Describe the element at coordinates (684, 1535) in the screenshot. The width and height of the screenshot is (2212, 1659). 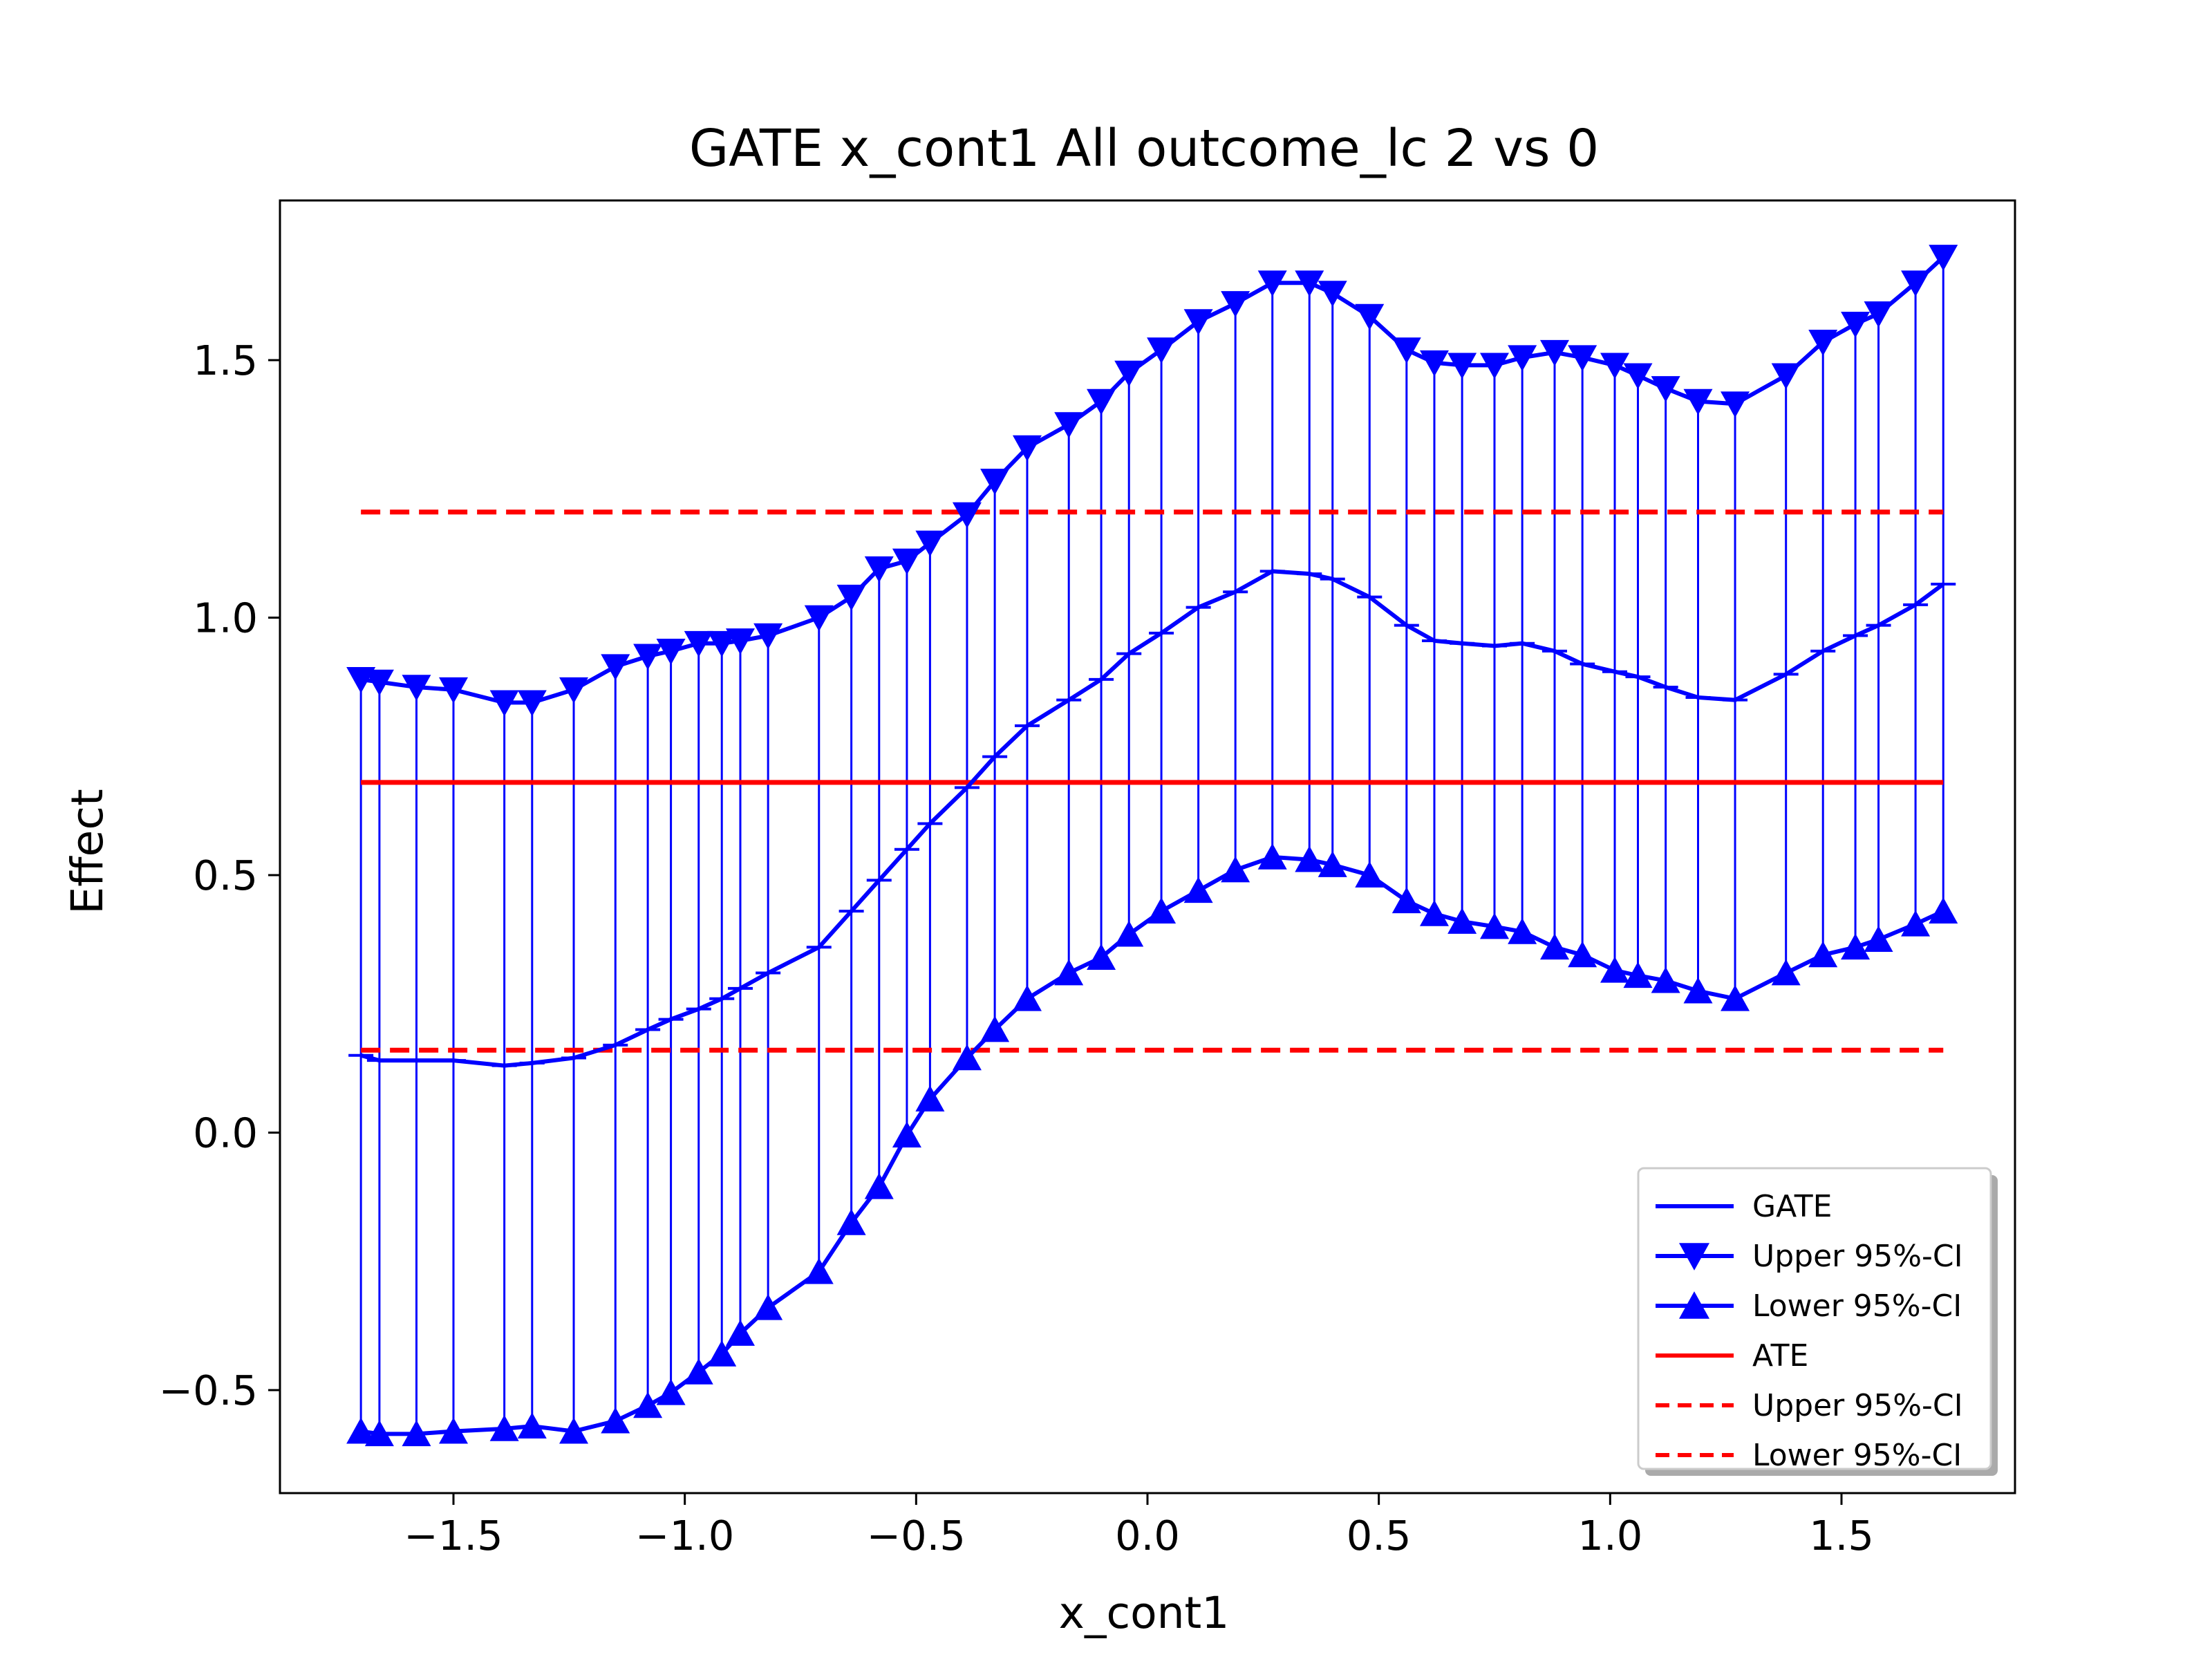
I see `x-tick-label: −1.0` at that location.